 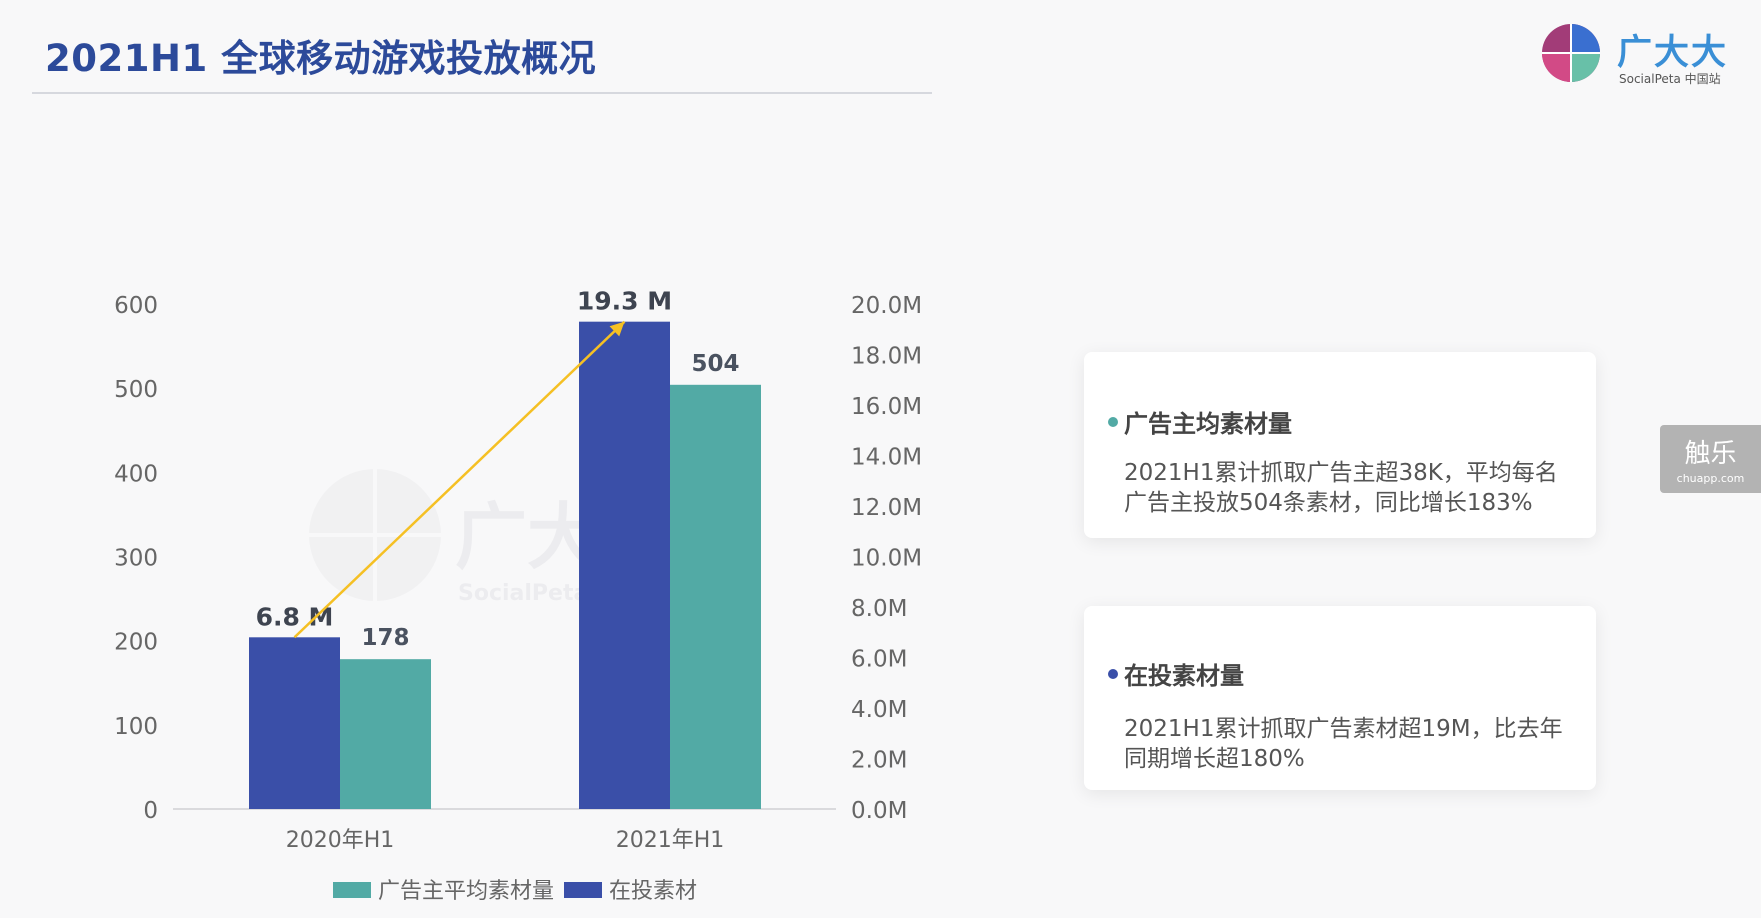 I want to click on x-tick-label: 2020年H1, so click(x=340, y=840).